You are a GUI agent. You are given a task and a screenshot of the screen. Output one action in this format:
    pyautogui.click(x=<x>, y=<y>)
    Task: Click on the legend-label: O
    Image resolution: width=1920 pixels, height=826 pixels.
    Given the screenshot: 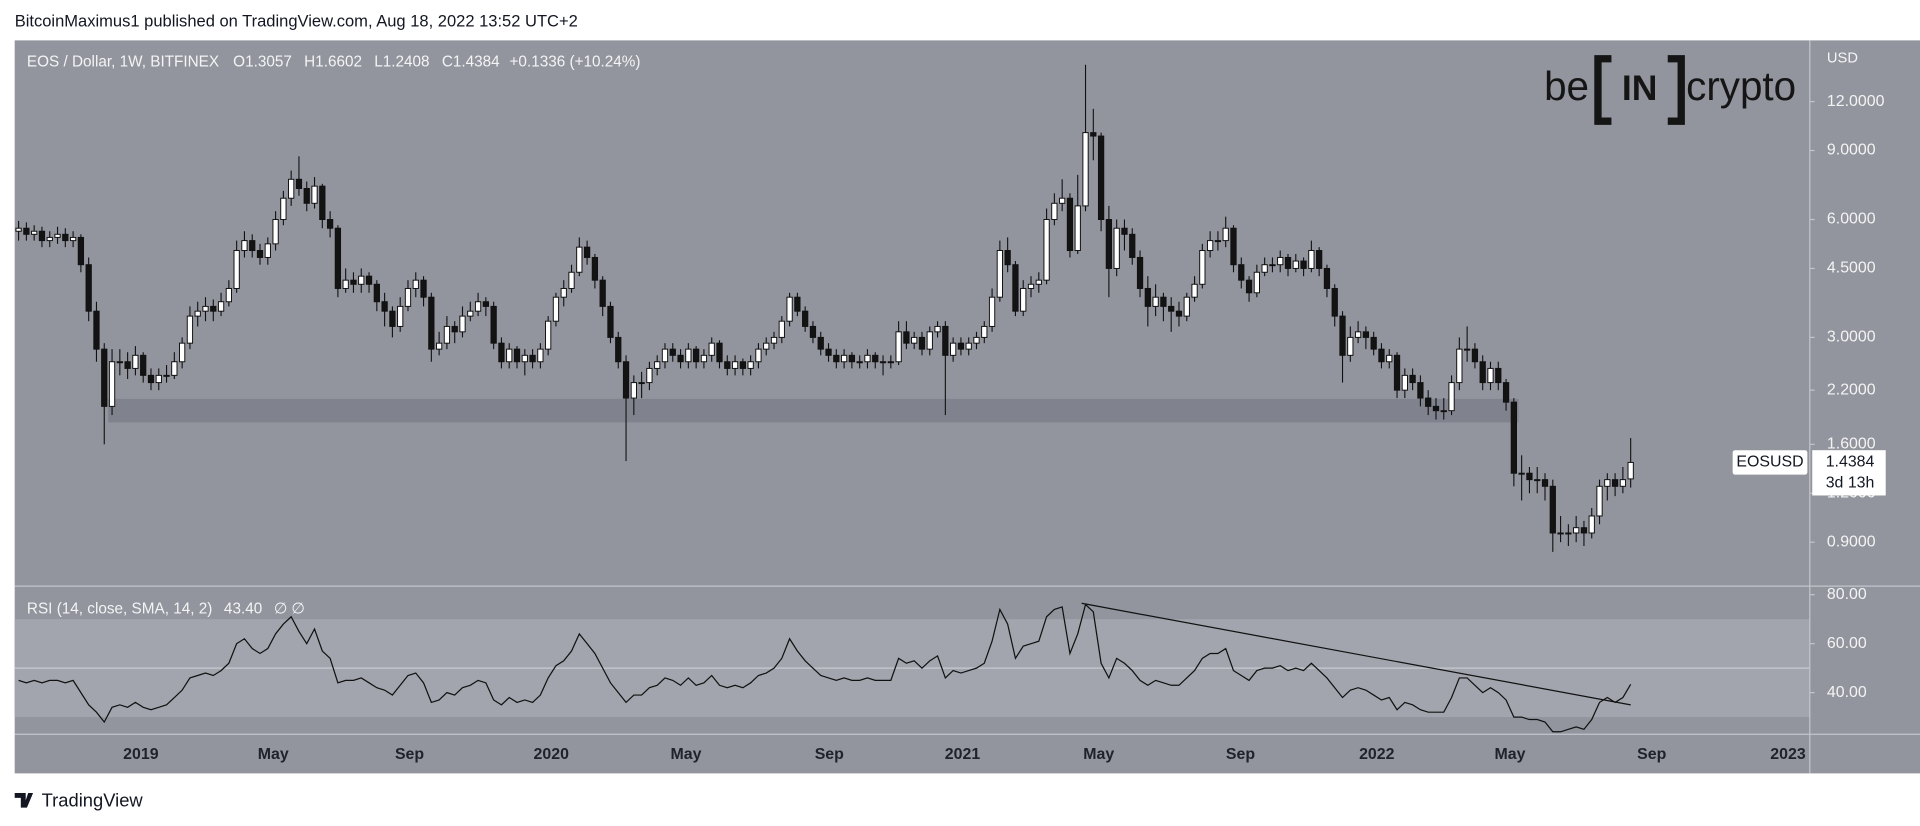 What is the action you would take?
    pyautogui.click(x=239, y=61)
    